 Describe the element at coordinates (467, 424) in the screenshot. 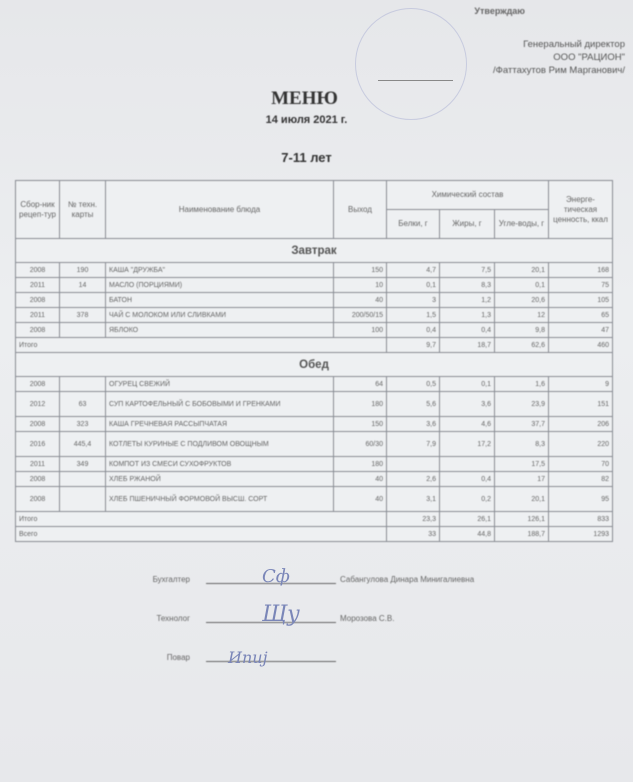

I see `cell: 4,6` at that location.